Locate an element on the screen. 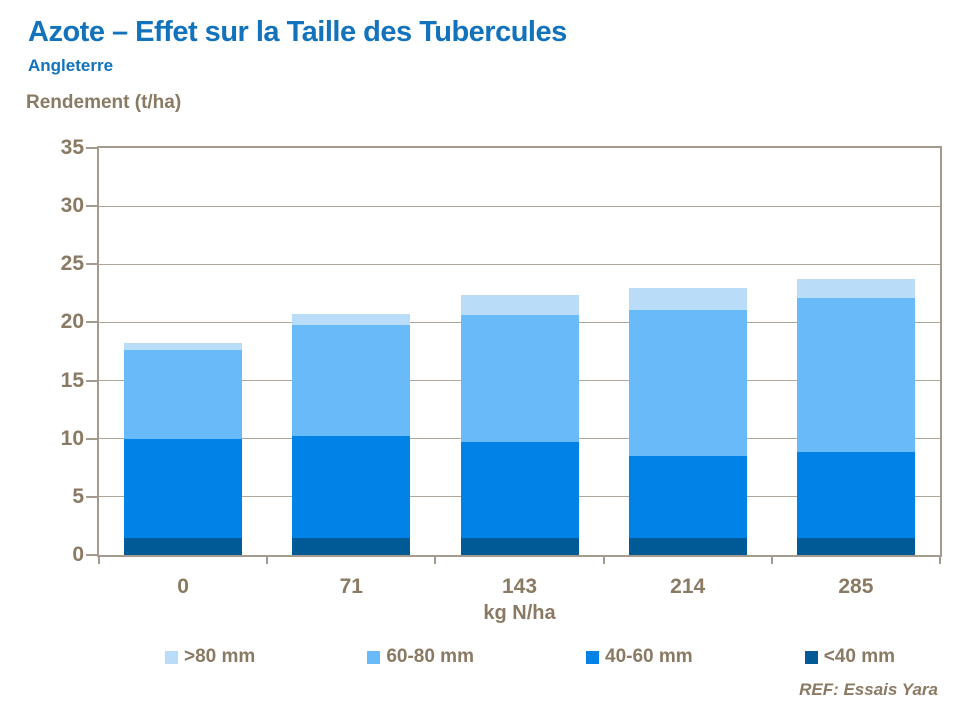 The height and width of the screenshot is (720, 960). legend-label: 40-60 mm is located at coordinates (649, 656).